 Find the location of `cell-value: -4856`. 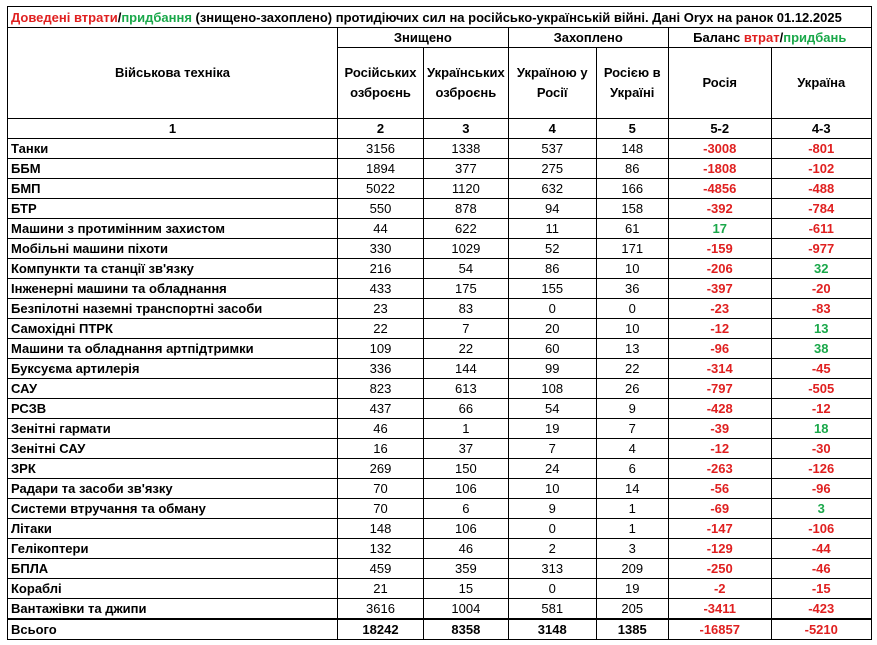

cell-value: -4856 is located at coordinates (719, 188).